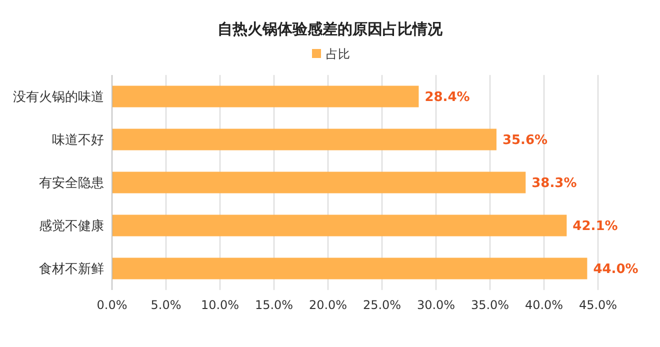 Image resolution: width=660 pixels, height=347 pixels. I want to click on x-tick-label: 0.0%, so click(112, 305).